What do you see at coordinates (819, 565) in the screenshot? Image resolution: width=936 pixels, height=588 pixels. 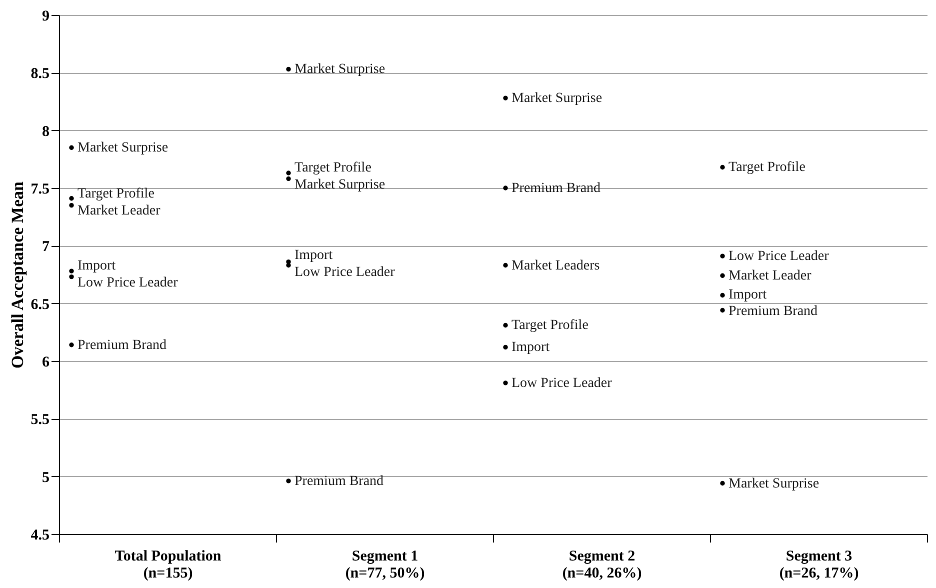 I see `x-tick-label: Segment 3 (n=26, 17%)` at bounding box center [819, 565].